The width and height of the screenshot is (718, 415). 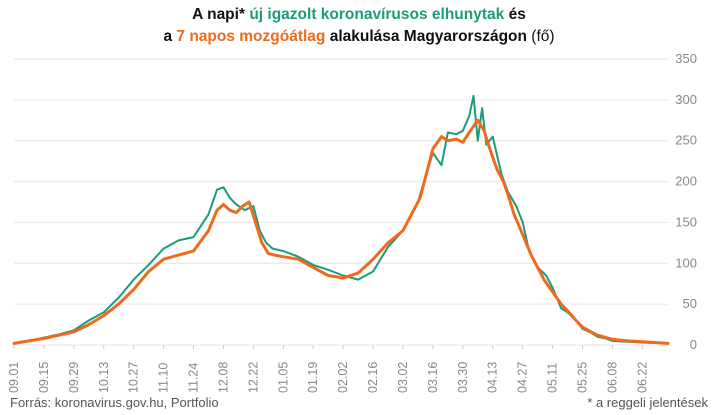 I want to click on y-axis-ticks: 0 50 100 150 200 250 300 350, so click(x=686, y=201).